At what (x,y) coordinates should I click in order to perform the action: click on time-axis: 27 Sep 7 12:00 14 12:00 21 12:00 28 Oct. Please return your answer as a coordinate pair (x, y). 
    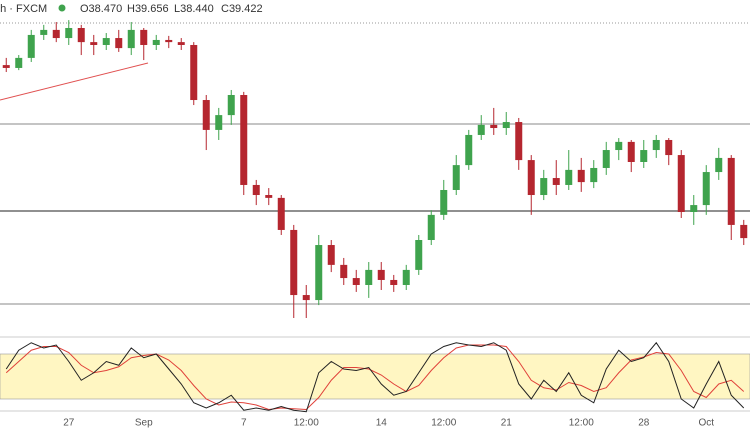
    Looking at the image, I should click on (388, 423).